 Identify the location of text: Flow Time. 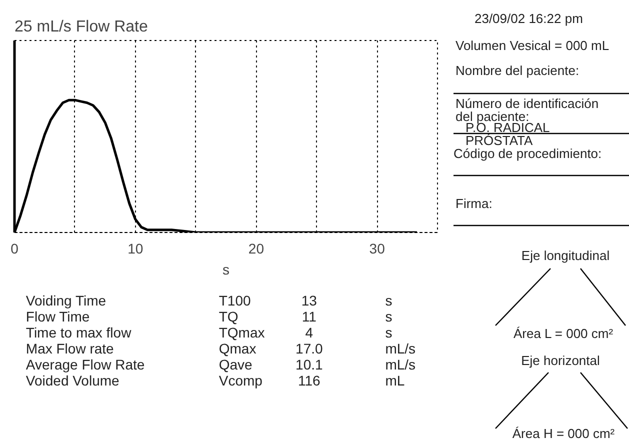
(58, 316).